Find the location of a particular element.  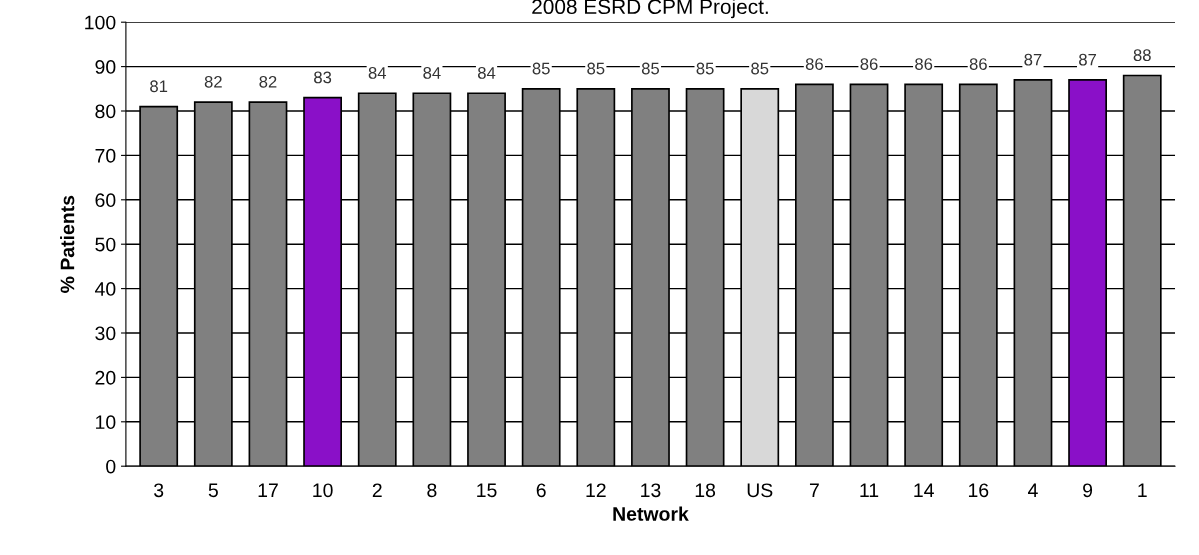

y-axis-title: % Patients is located at coordinates (67, 244).